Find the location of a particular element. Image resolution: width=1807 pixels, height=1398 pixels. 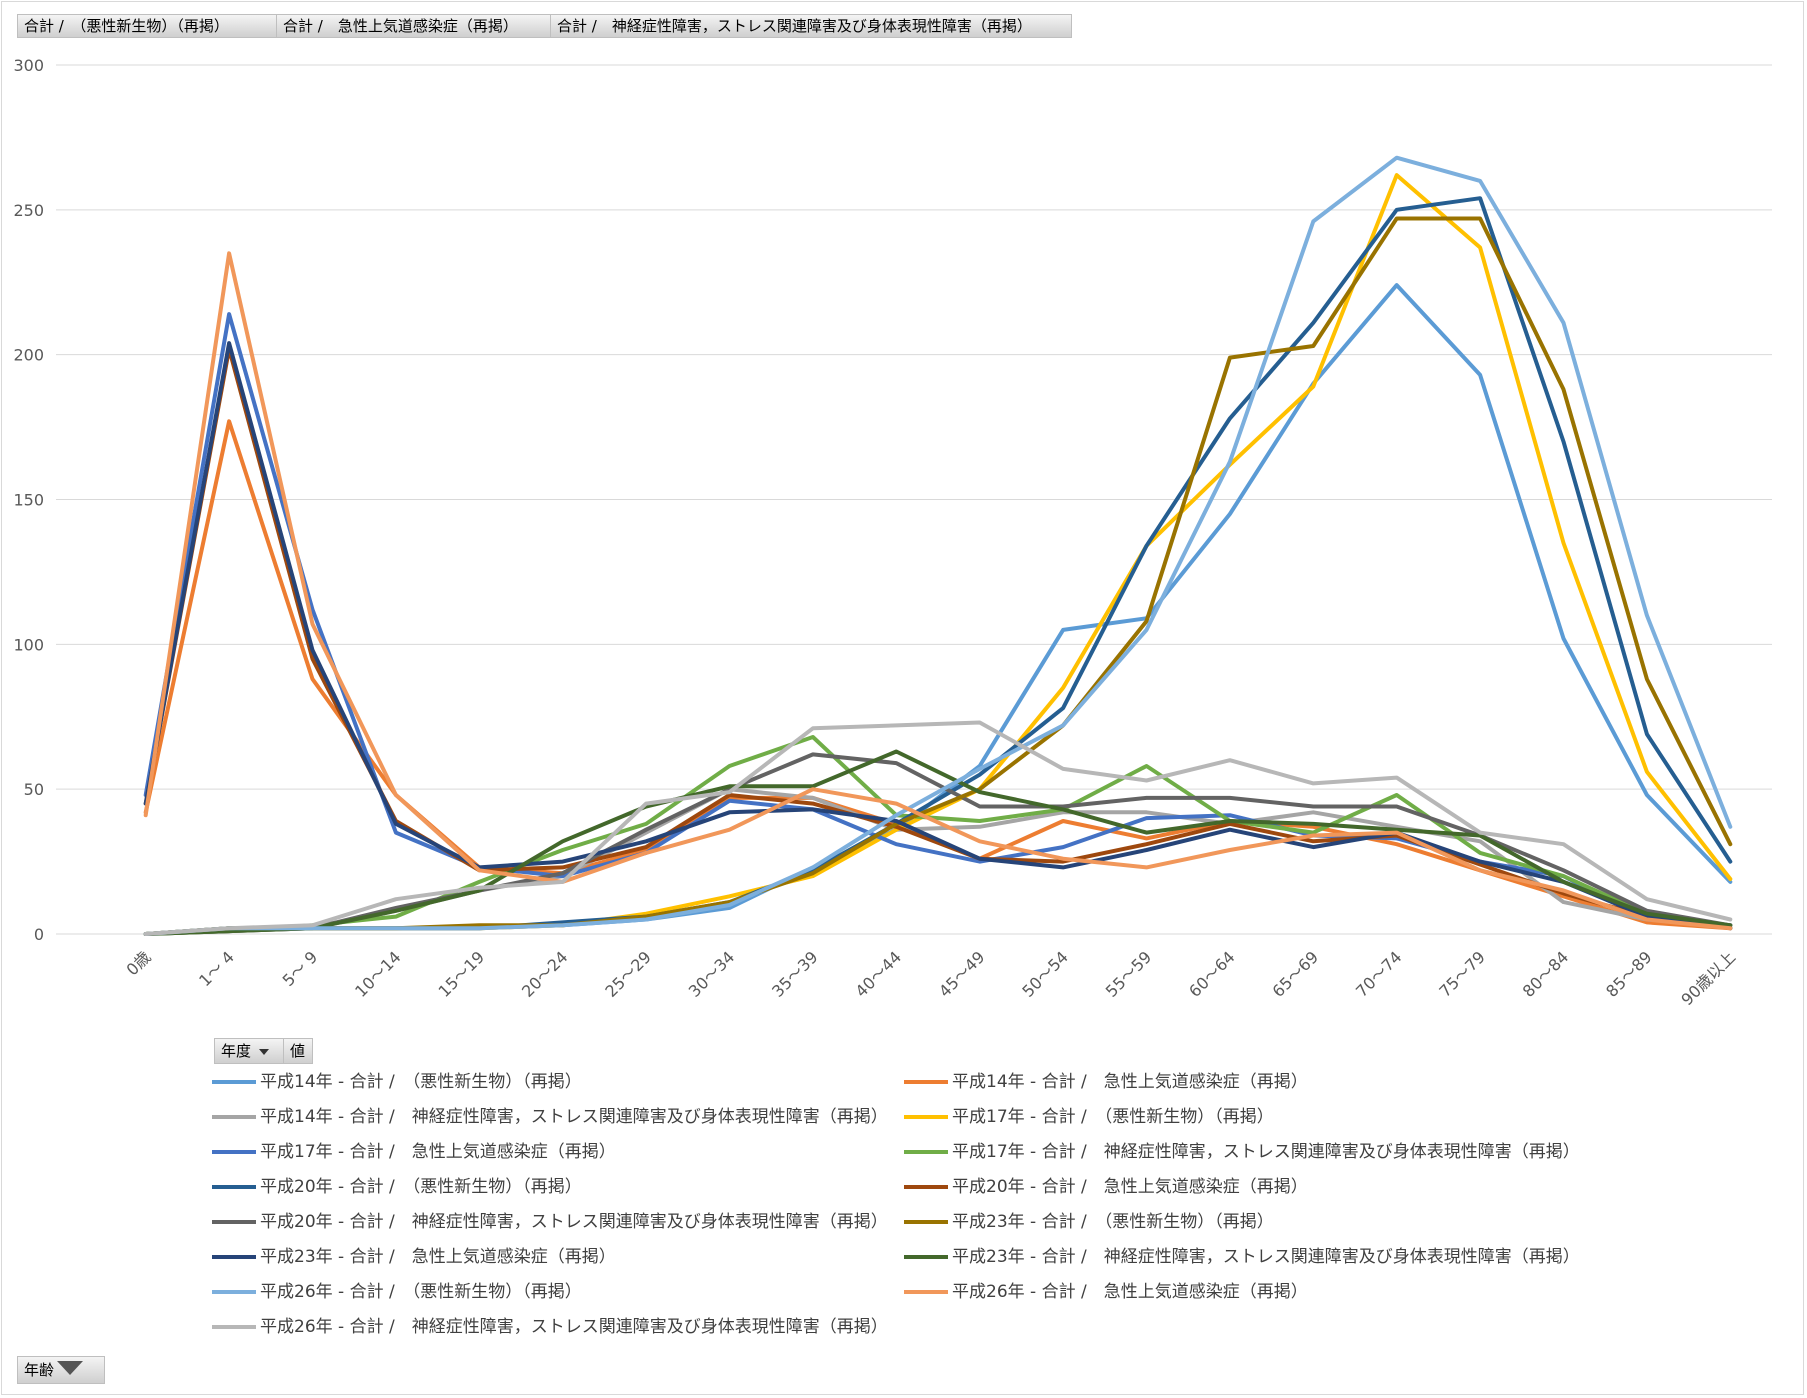

legend-label: 平成17年 - 合計 / 急性上気道感染症（再掲） is located at coordinates (438, 1152).